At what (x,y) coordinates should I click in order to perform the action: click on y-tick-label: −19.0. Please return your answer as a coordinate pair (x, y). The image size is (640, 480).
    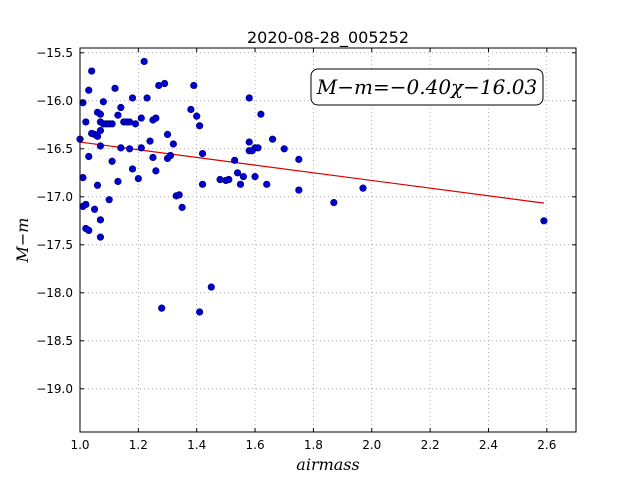
    Looking at the image, I should click on (54, 389).